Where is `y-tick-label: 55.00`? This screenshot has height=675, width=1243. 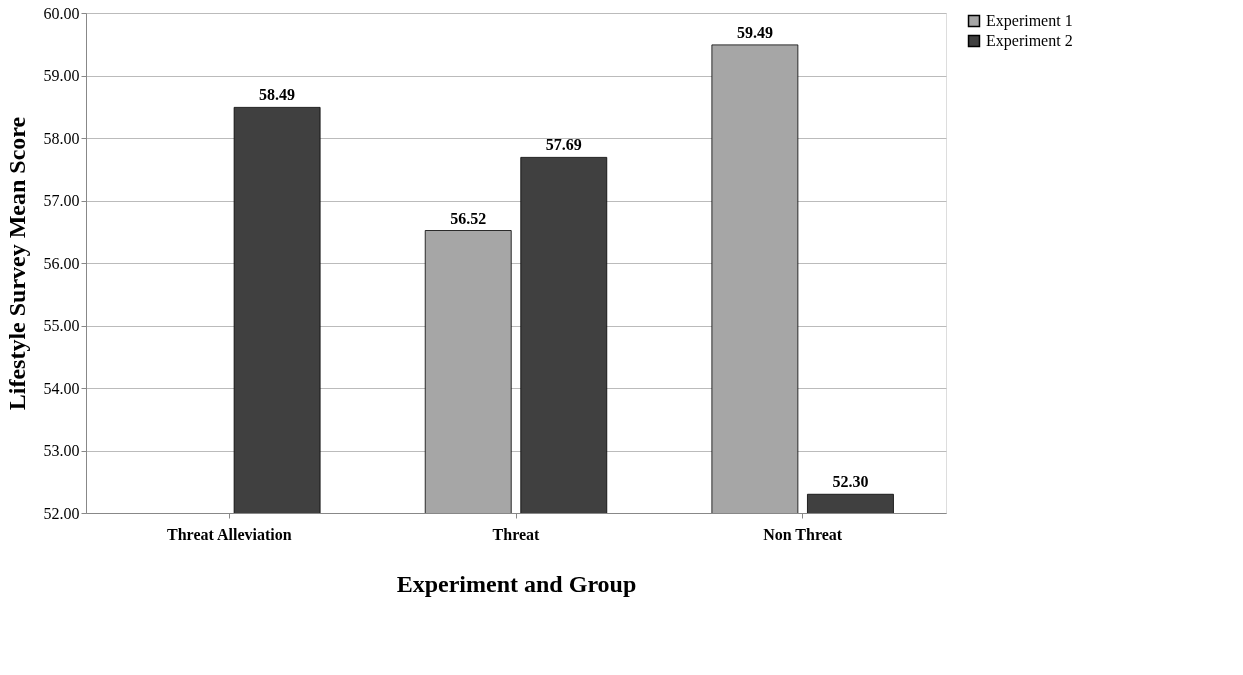
y-tick-label: 55.00 is located at coordinates (61, 325).